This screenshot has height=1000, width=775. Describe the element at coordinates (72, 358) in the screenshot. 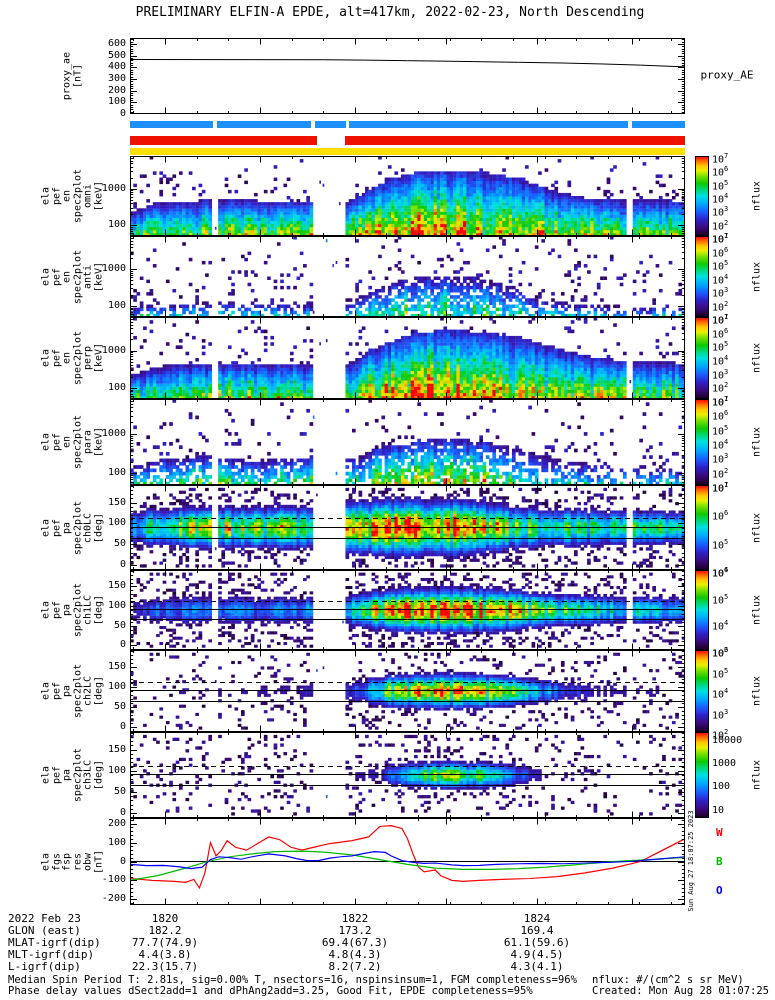

I see `panel-left-label: ela pef en spec2plot perp [keV]` at that location.